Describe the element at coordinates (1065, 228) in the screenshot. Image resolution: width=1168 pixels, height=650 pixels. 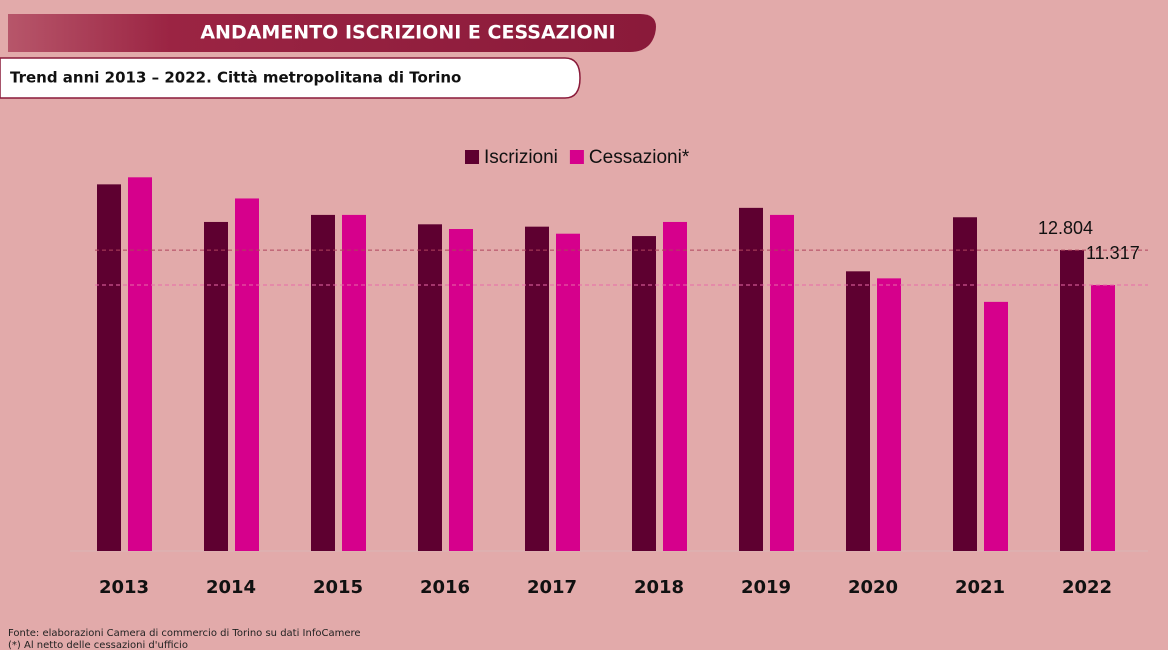
I see `data-label: 12.804` at that location.